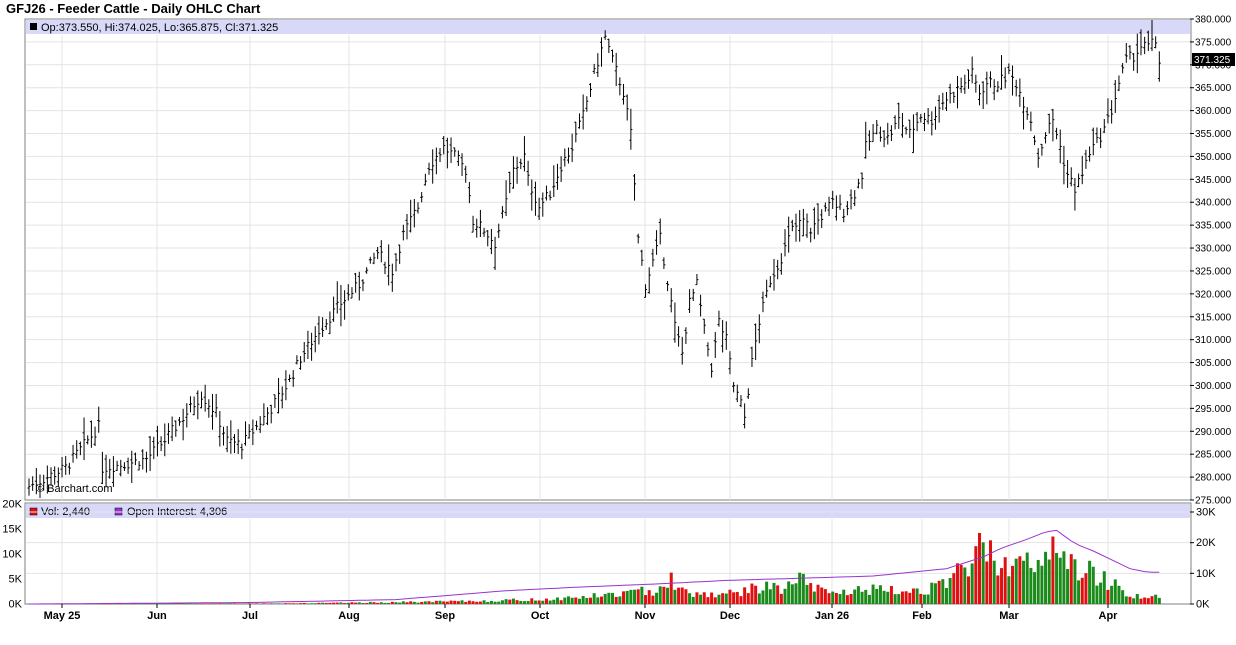 Image resolution: width=1236 pixels, height=645 pixels. Describe the element at coordinates (1213, 271) in the screenshot. I see `price-tick-label: 325.000` at that location.